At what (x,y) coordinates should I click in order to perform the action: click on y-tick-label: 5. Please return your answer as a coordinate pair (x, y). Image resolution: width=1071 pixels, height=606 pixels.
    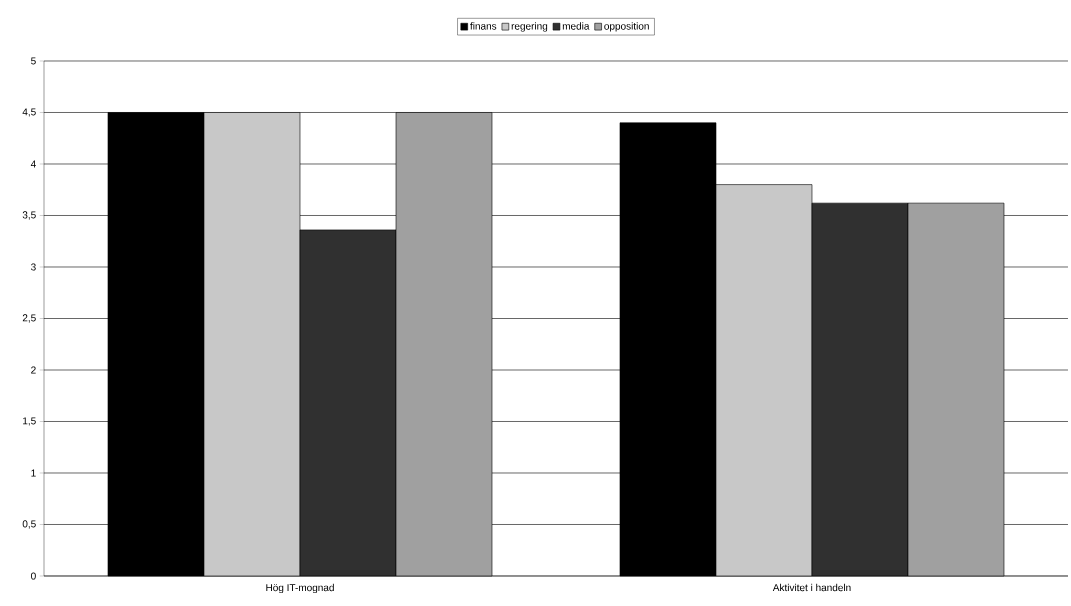
    Looking at the image, I should click on (33, 61).